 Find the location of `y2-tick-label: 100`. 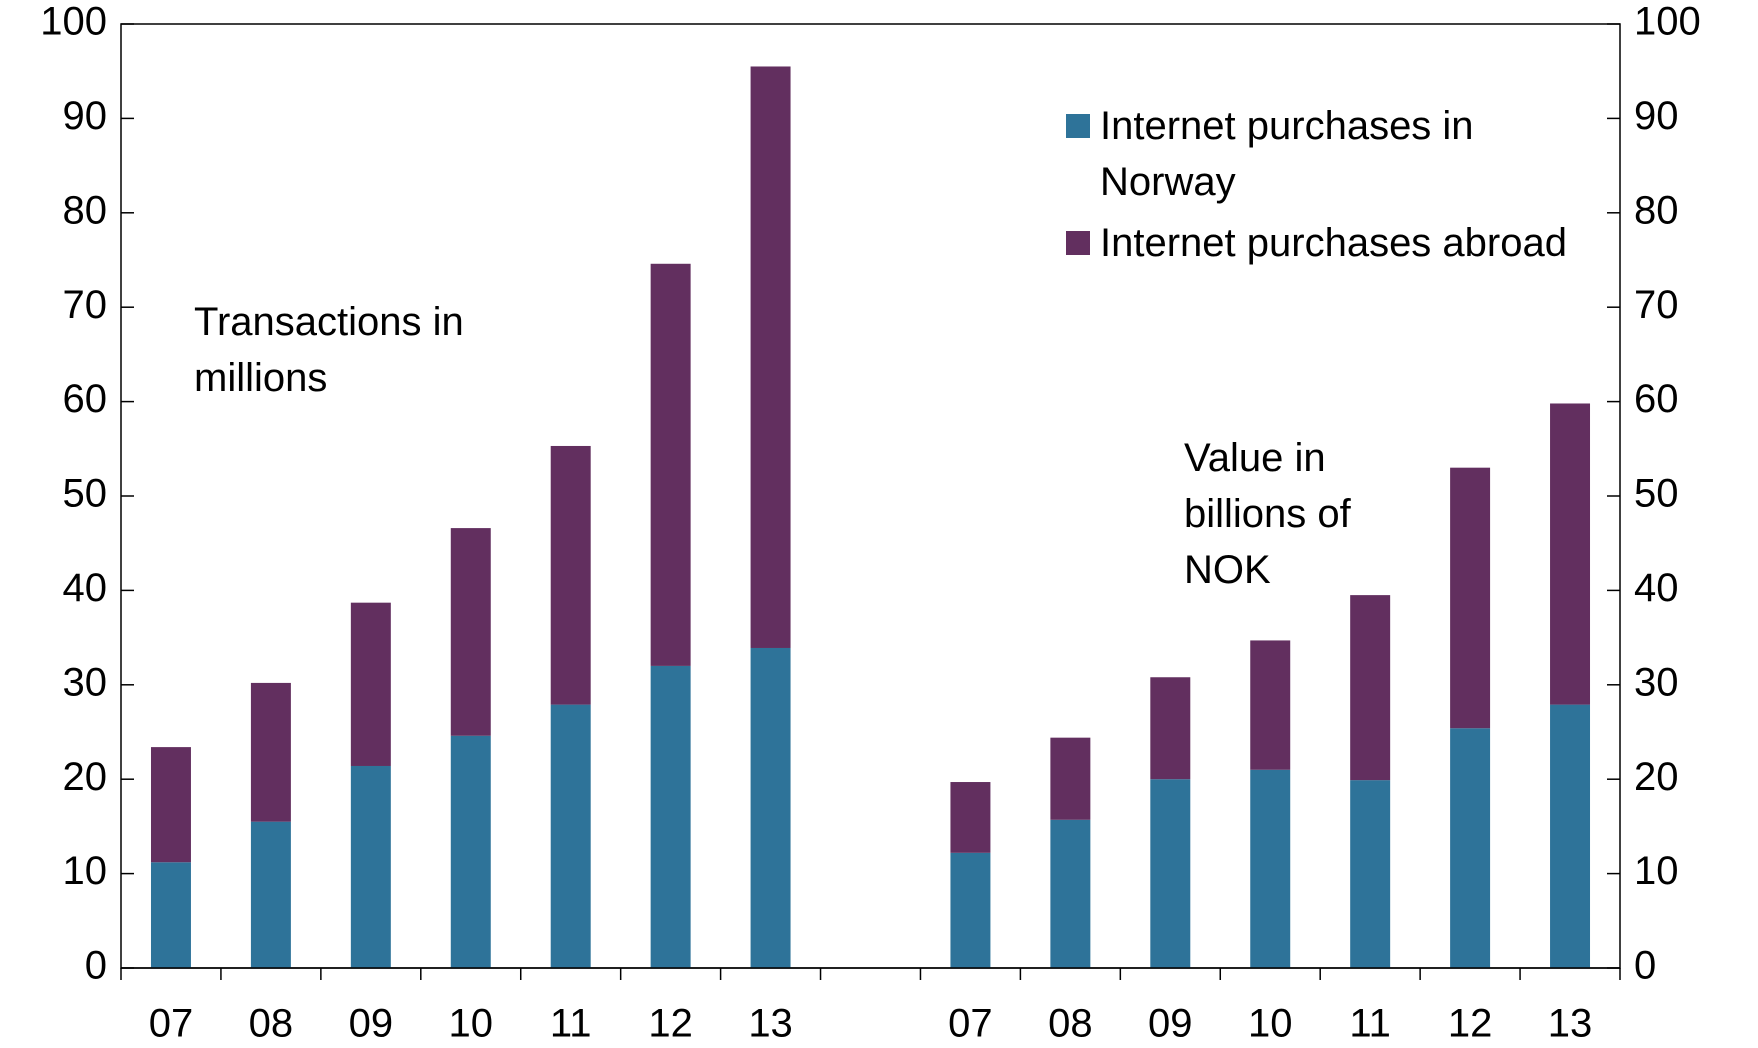

y2-tick-label: 100 is located at coordinates (1667, 22).